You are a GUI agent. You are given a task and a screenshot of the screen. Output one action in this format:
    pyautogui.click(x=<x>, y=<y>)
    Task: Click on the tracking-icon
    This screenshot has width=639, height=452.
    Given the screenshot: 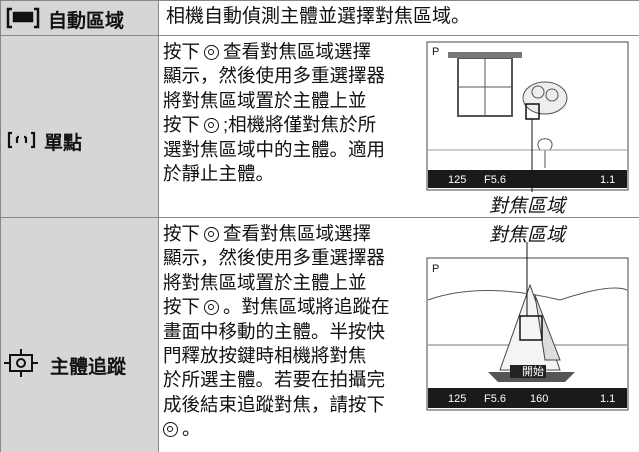 What is the action you would take?
    pyautogui.click(x=21, y=363)
    